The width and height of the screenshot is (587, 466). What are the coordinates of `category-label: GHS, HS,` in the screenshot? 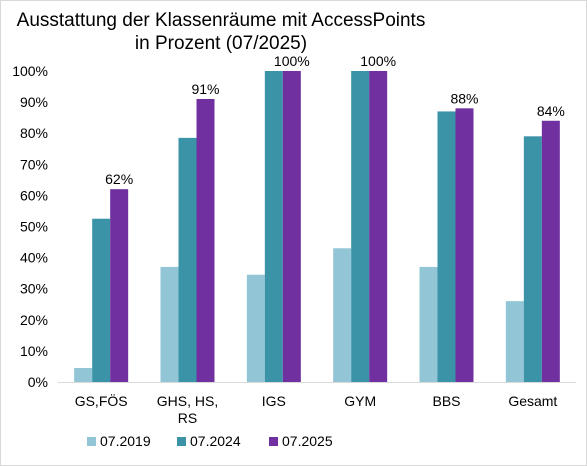 It's located at (187, 401).